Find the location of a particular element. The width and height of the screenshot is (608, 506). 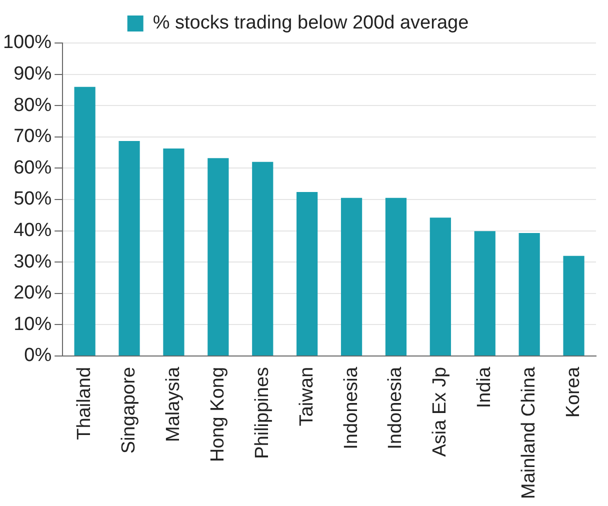

y-tick-label: 10% is located at coordinates (33, 324).